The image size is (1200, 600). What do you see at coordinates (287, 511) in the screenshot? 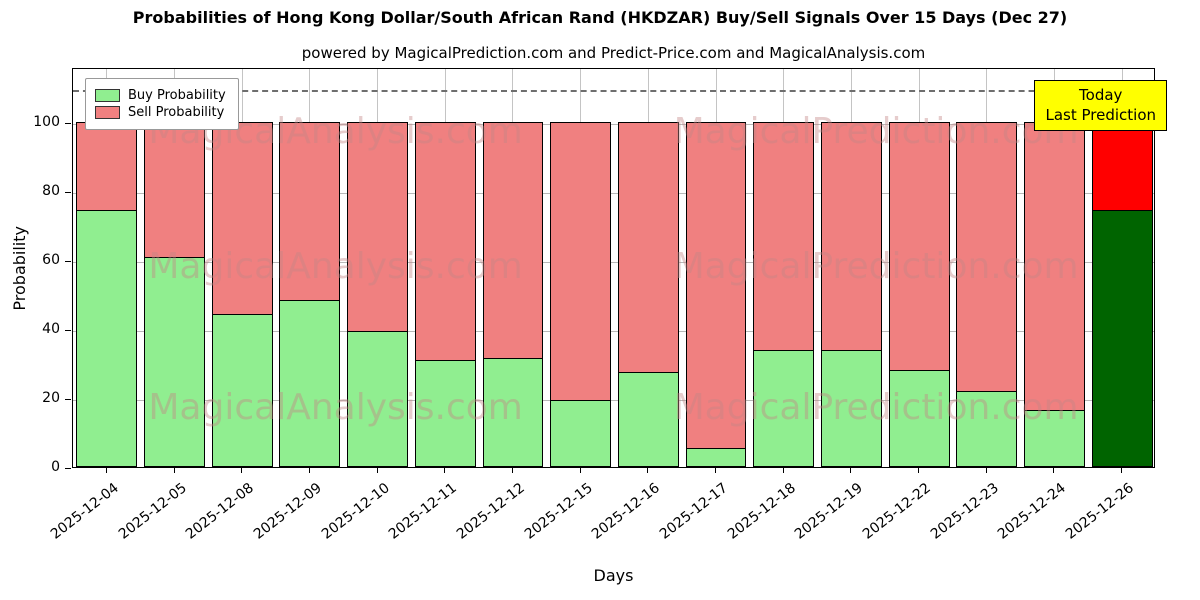
I see `x-tick-label: 2025-12-09` at bounding box center [287, 511].